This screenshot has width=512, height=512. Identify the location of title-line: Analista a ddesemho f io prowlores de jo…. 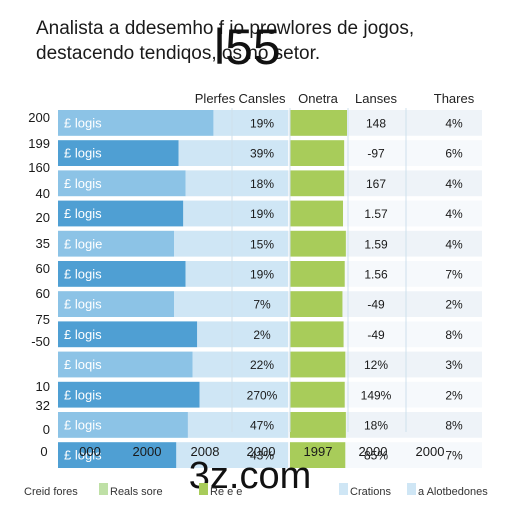
(225, 28).